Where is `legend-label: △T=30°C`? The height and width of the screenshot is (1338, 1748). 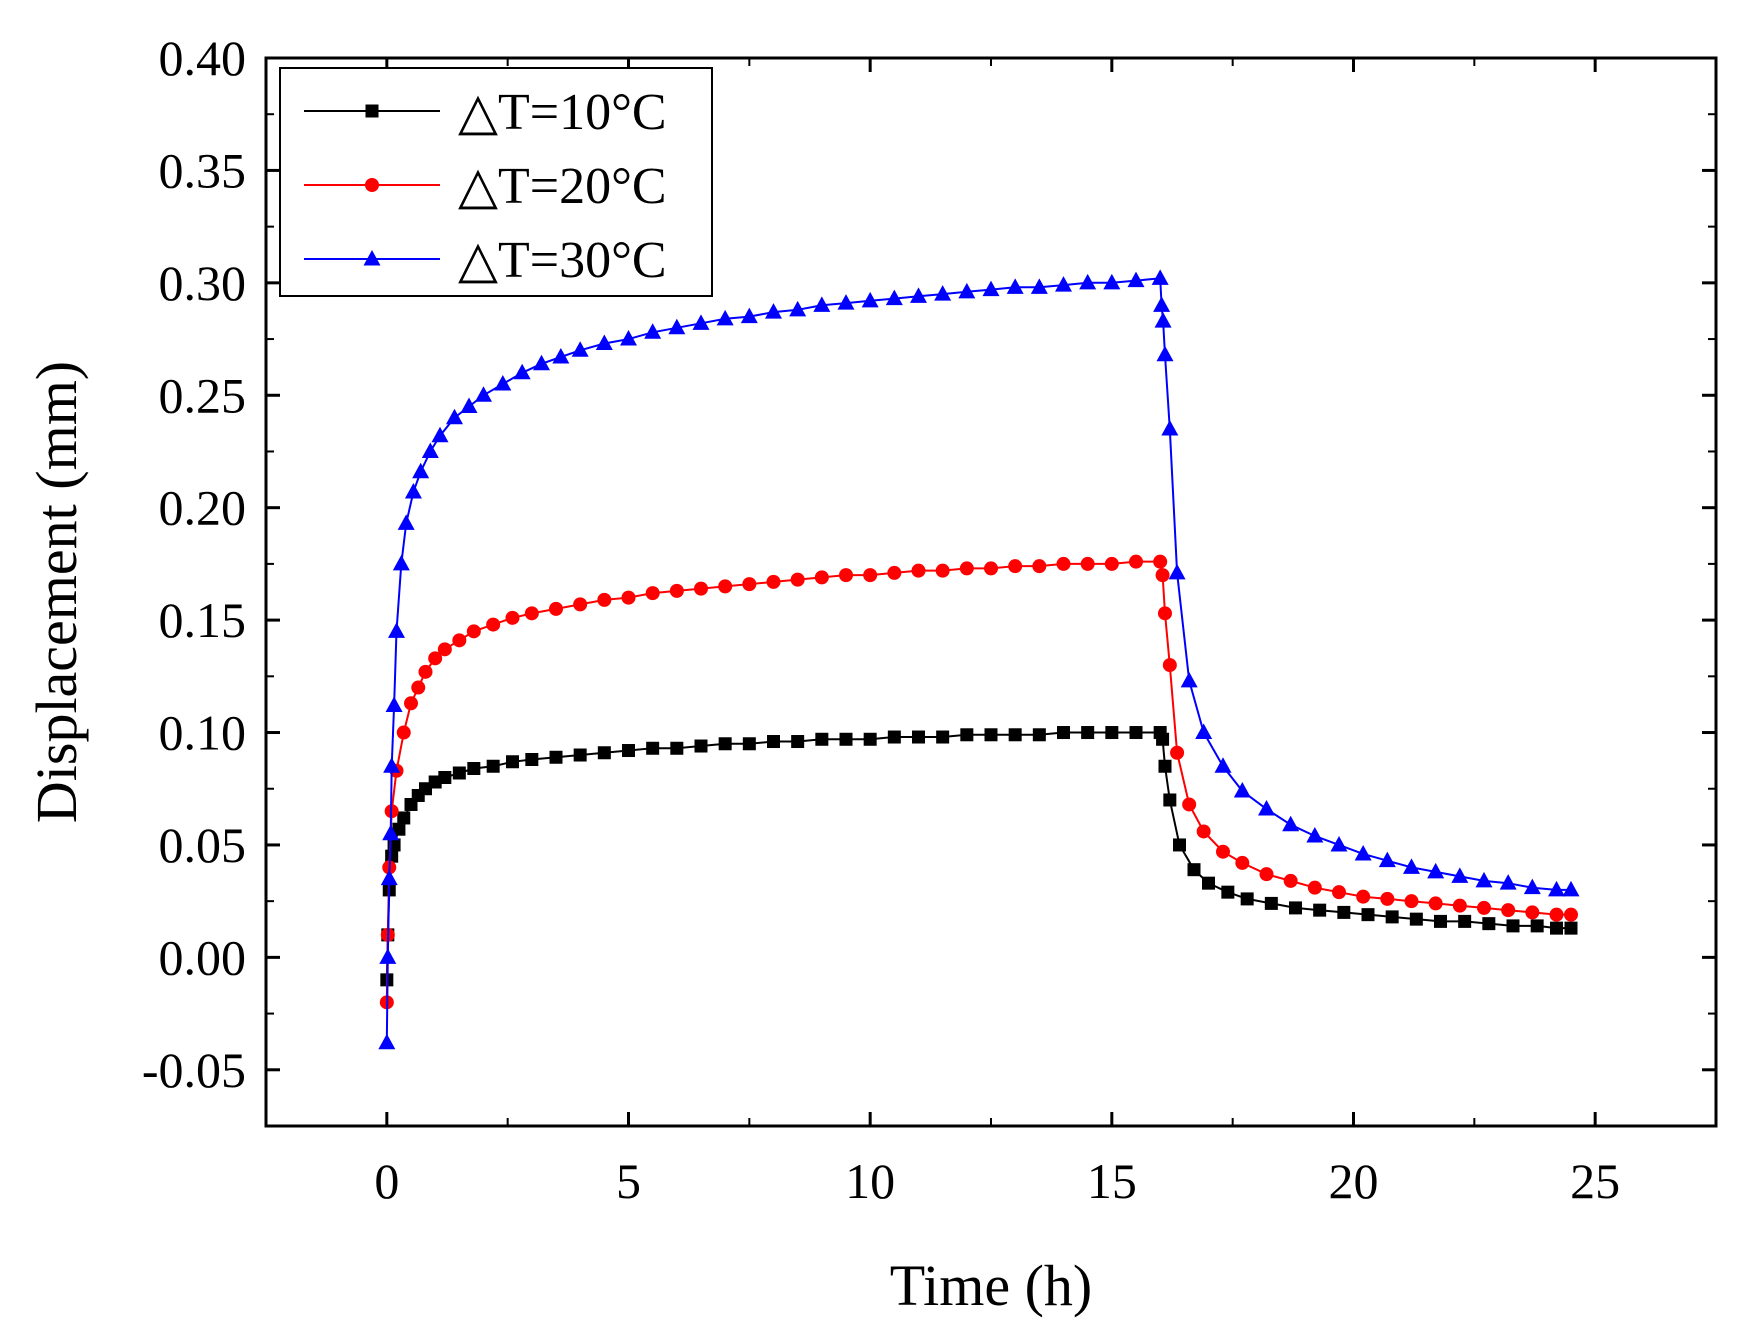
legend-label: △T=30°C is located at coordinates (562, 260).